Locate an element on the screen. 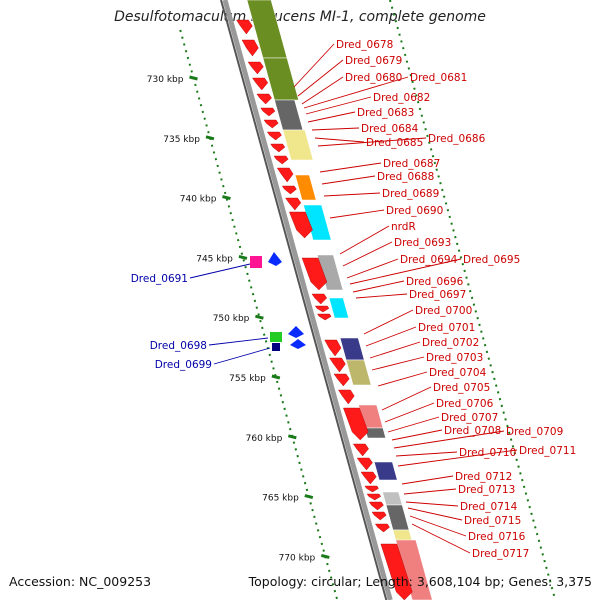 This screenshot has width=600, height=600. gene-label-dred_0685: Dred_0685 is located at coordinates (394, 143).